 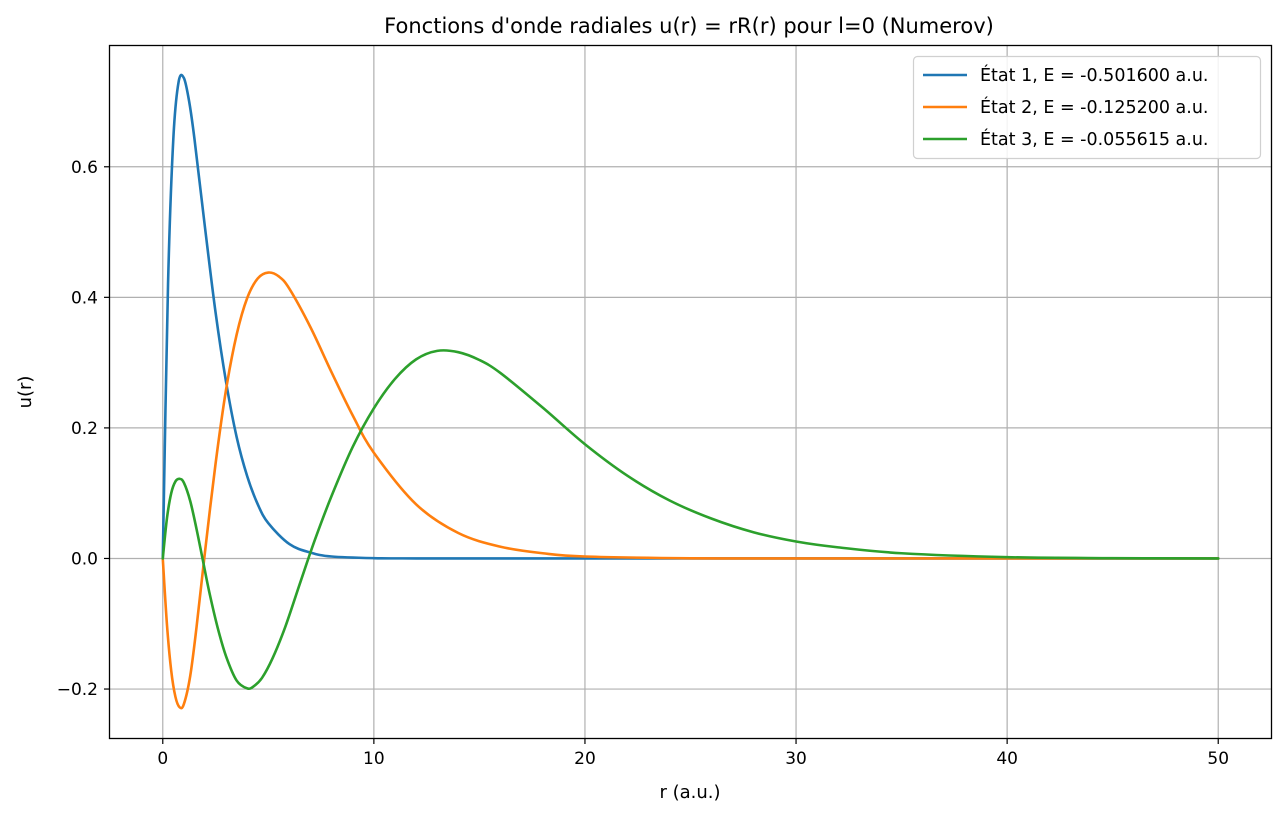 I want to click on y-tick-label-0-6: 0.6, so click(x=84, y=168).